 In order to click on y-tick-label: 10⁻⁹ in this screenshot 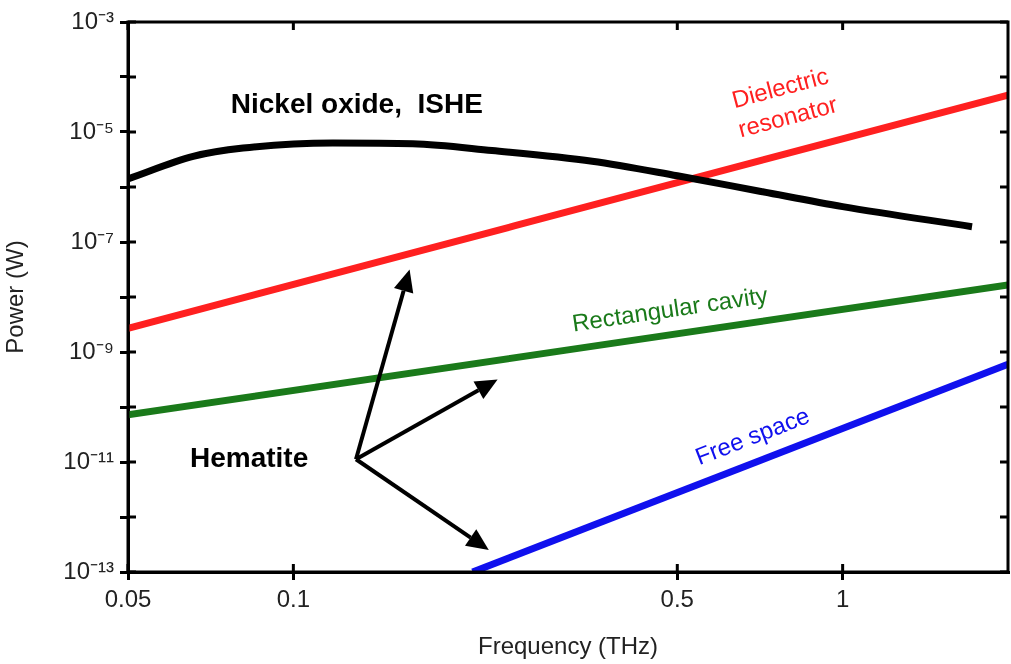, I will do `click(91, 350)`.